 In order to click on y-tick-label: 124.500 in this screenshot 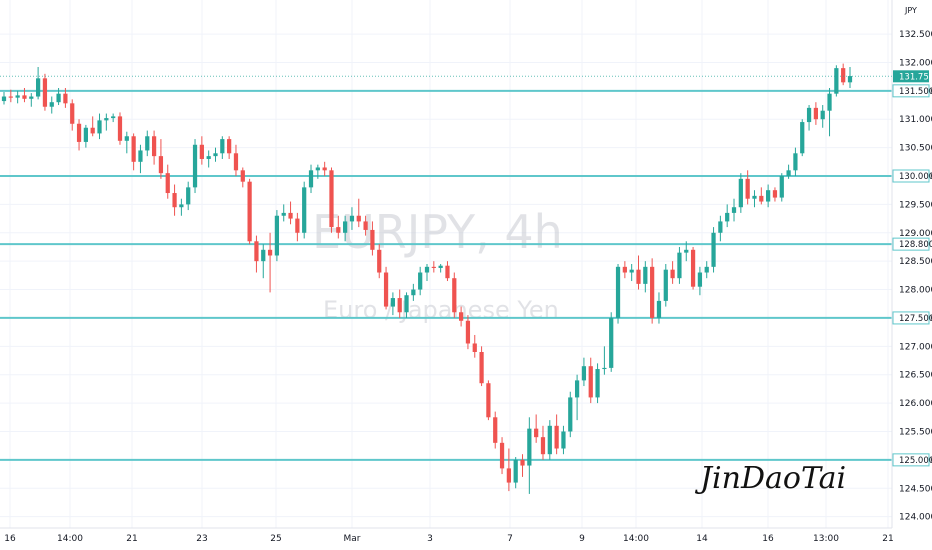, I will do `click(915, 489)`.